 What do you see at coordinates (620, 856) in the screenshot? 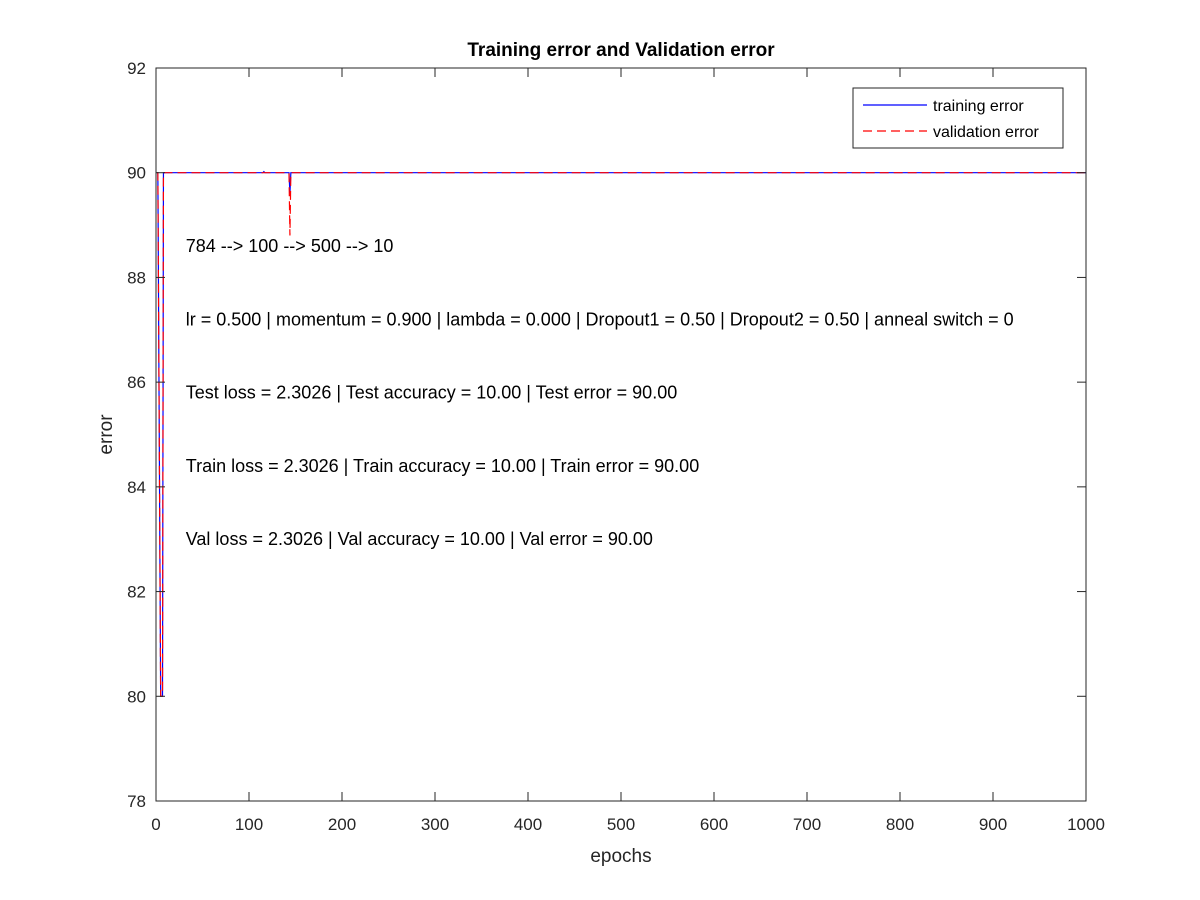
I see `x-axis-label: epochs` at bounding box center [620, 856].